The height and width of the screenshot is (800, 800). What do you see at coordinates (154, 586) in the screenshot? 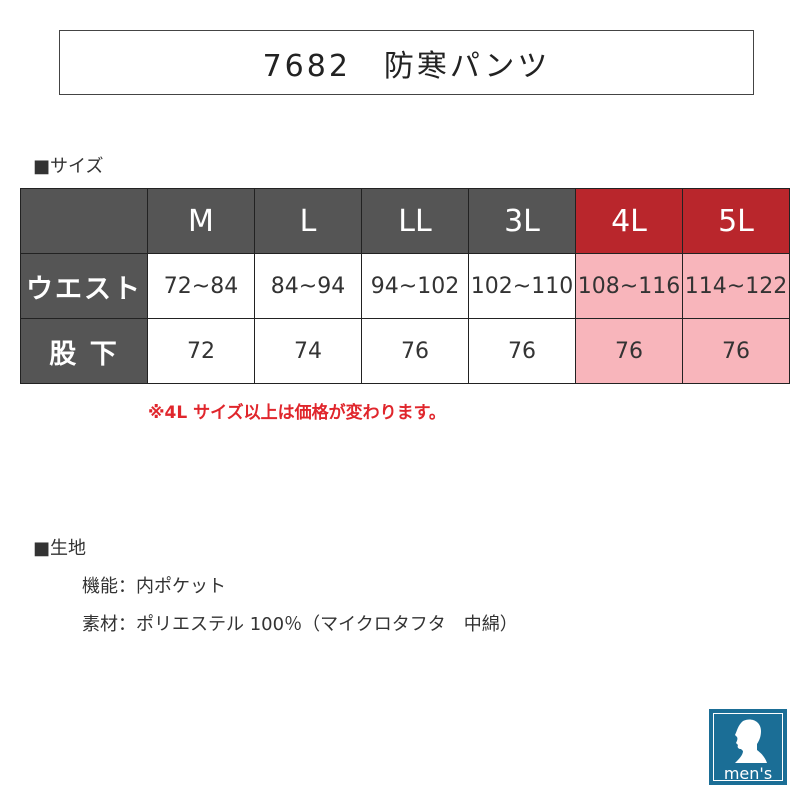
I see `function-line: 機能：内ポケット` at bounding box center [154, 586].